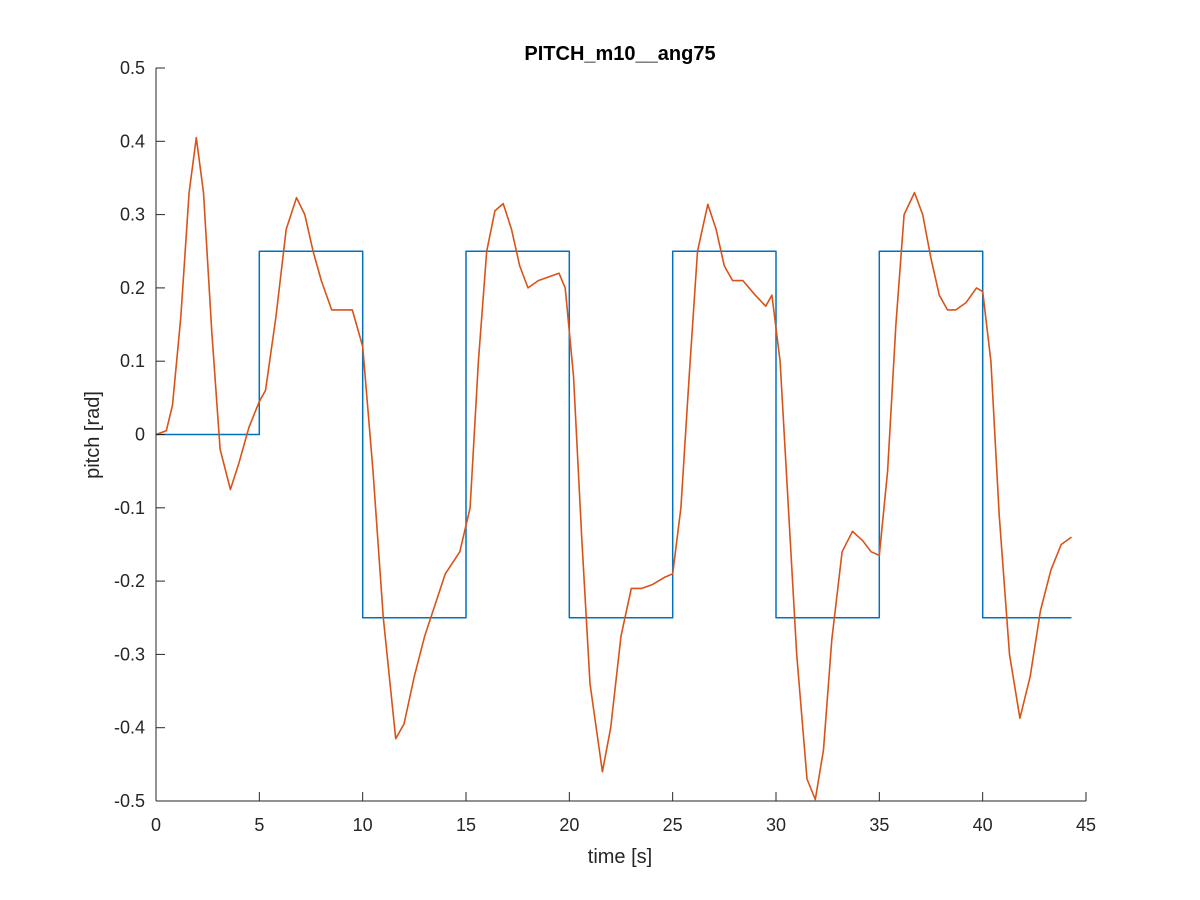  Describe the element at coordinates (129, 654) in the screenshot. I see `y-tick-label: -0.3` at that location.